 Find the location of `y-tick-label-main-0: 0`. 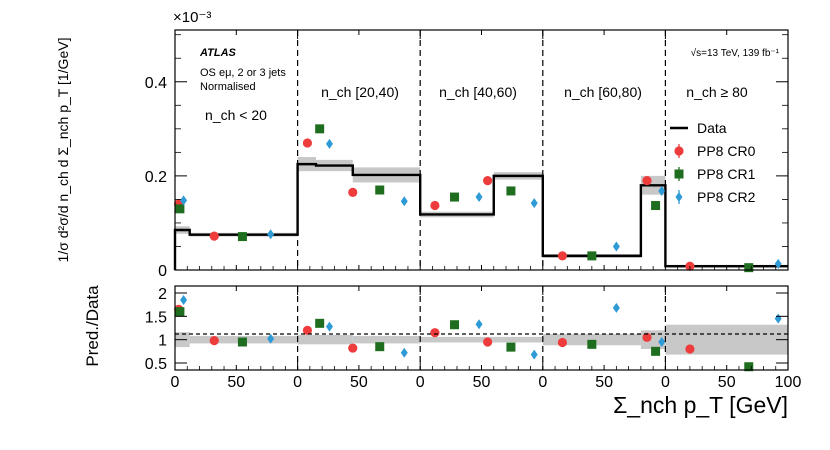

y-tick-label-main-0: 0 is located at coordinates (162, 271).